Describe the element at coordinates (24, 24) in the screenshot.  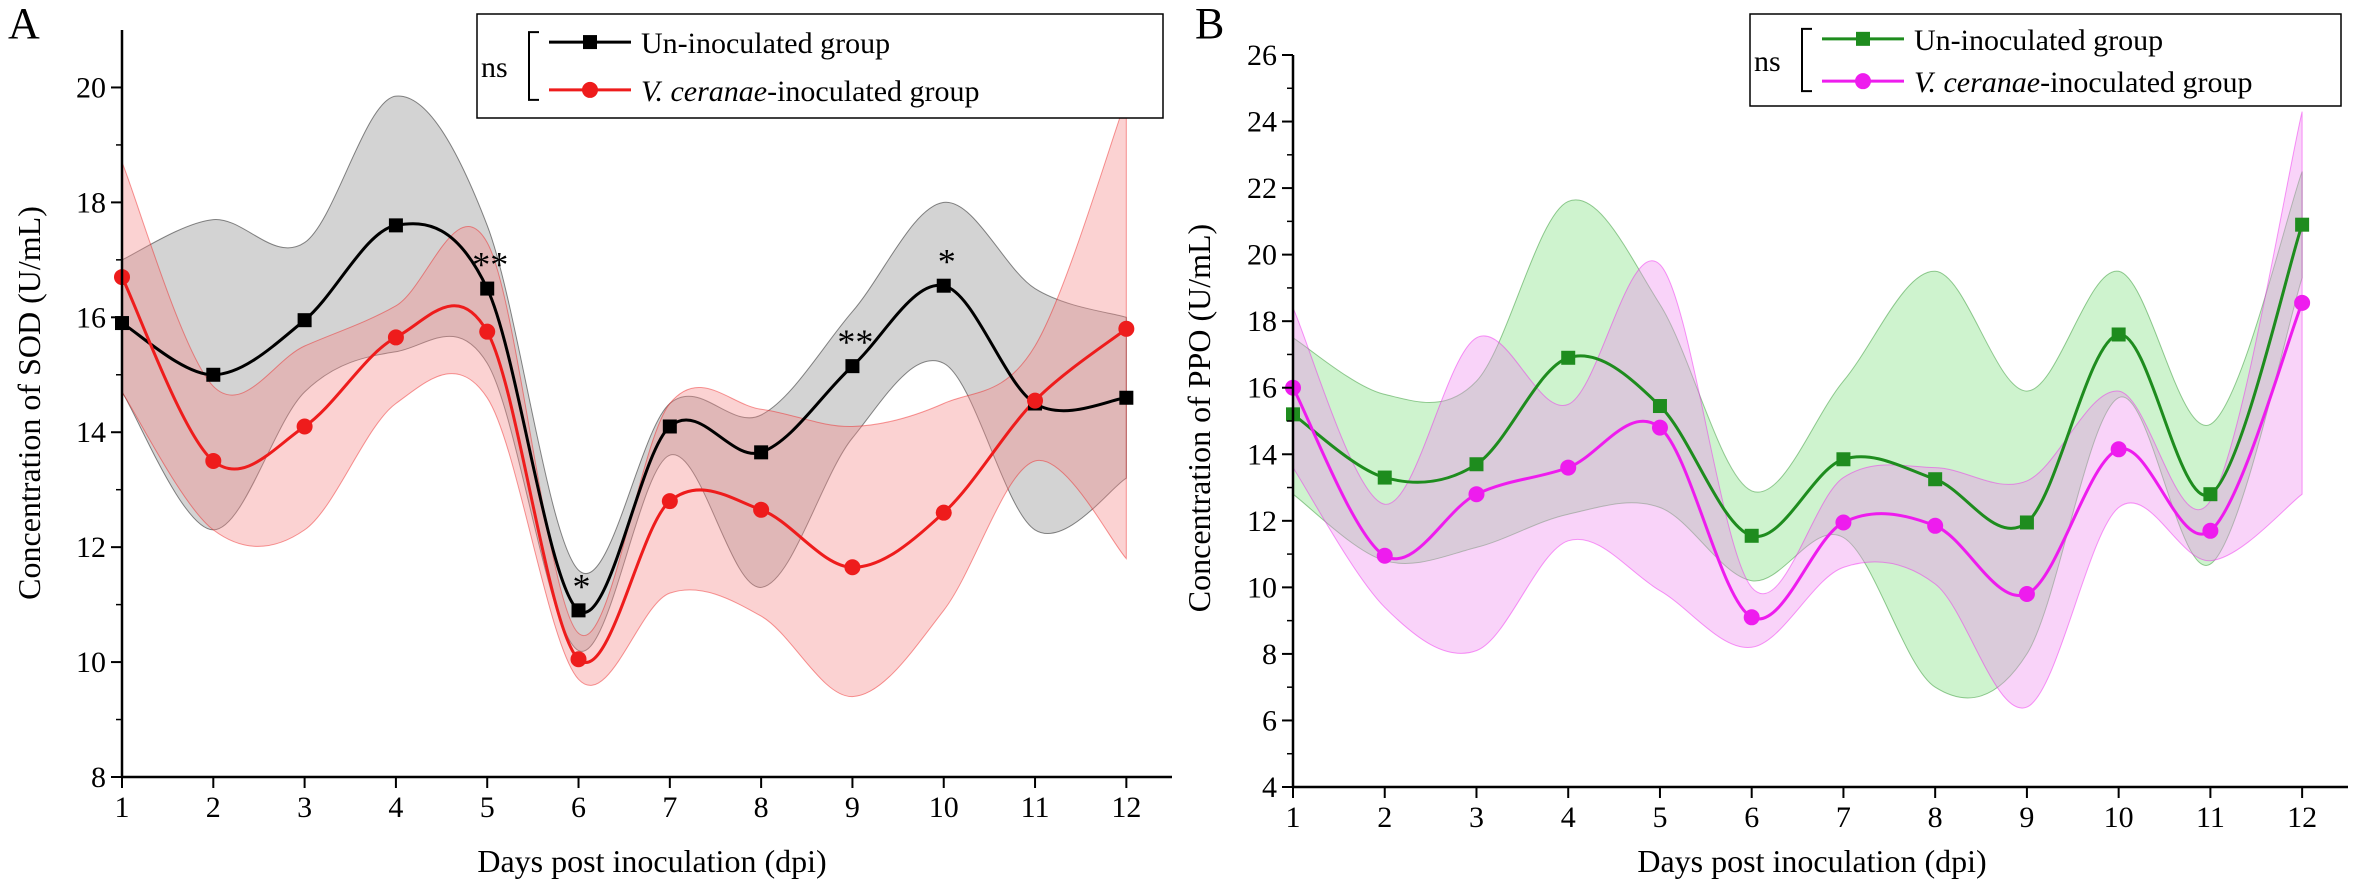
I see `panel-label: A` at that location.